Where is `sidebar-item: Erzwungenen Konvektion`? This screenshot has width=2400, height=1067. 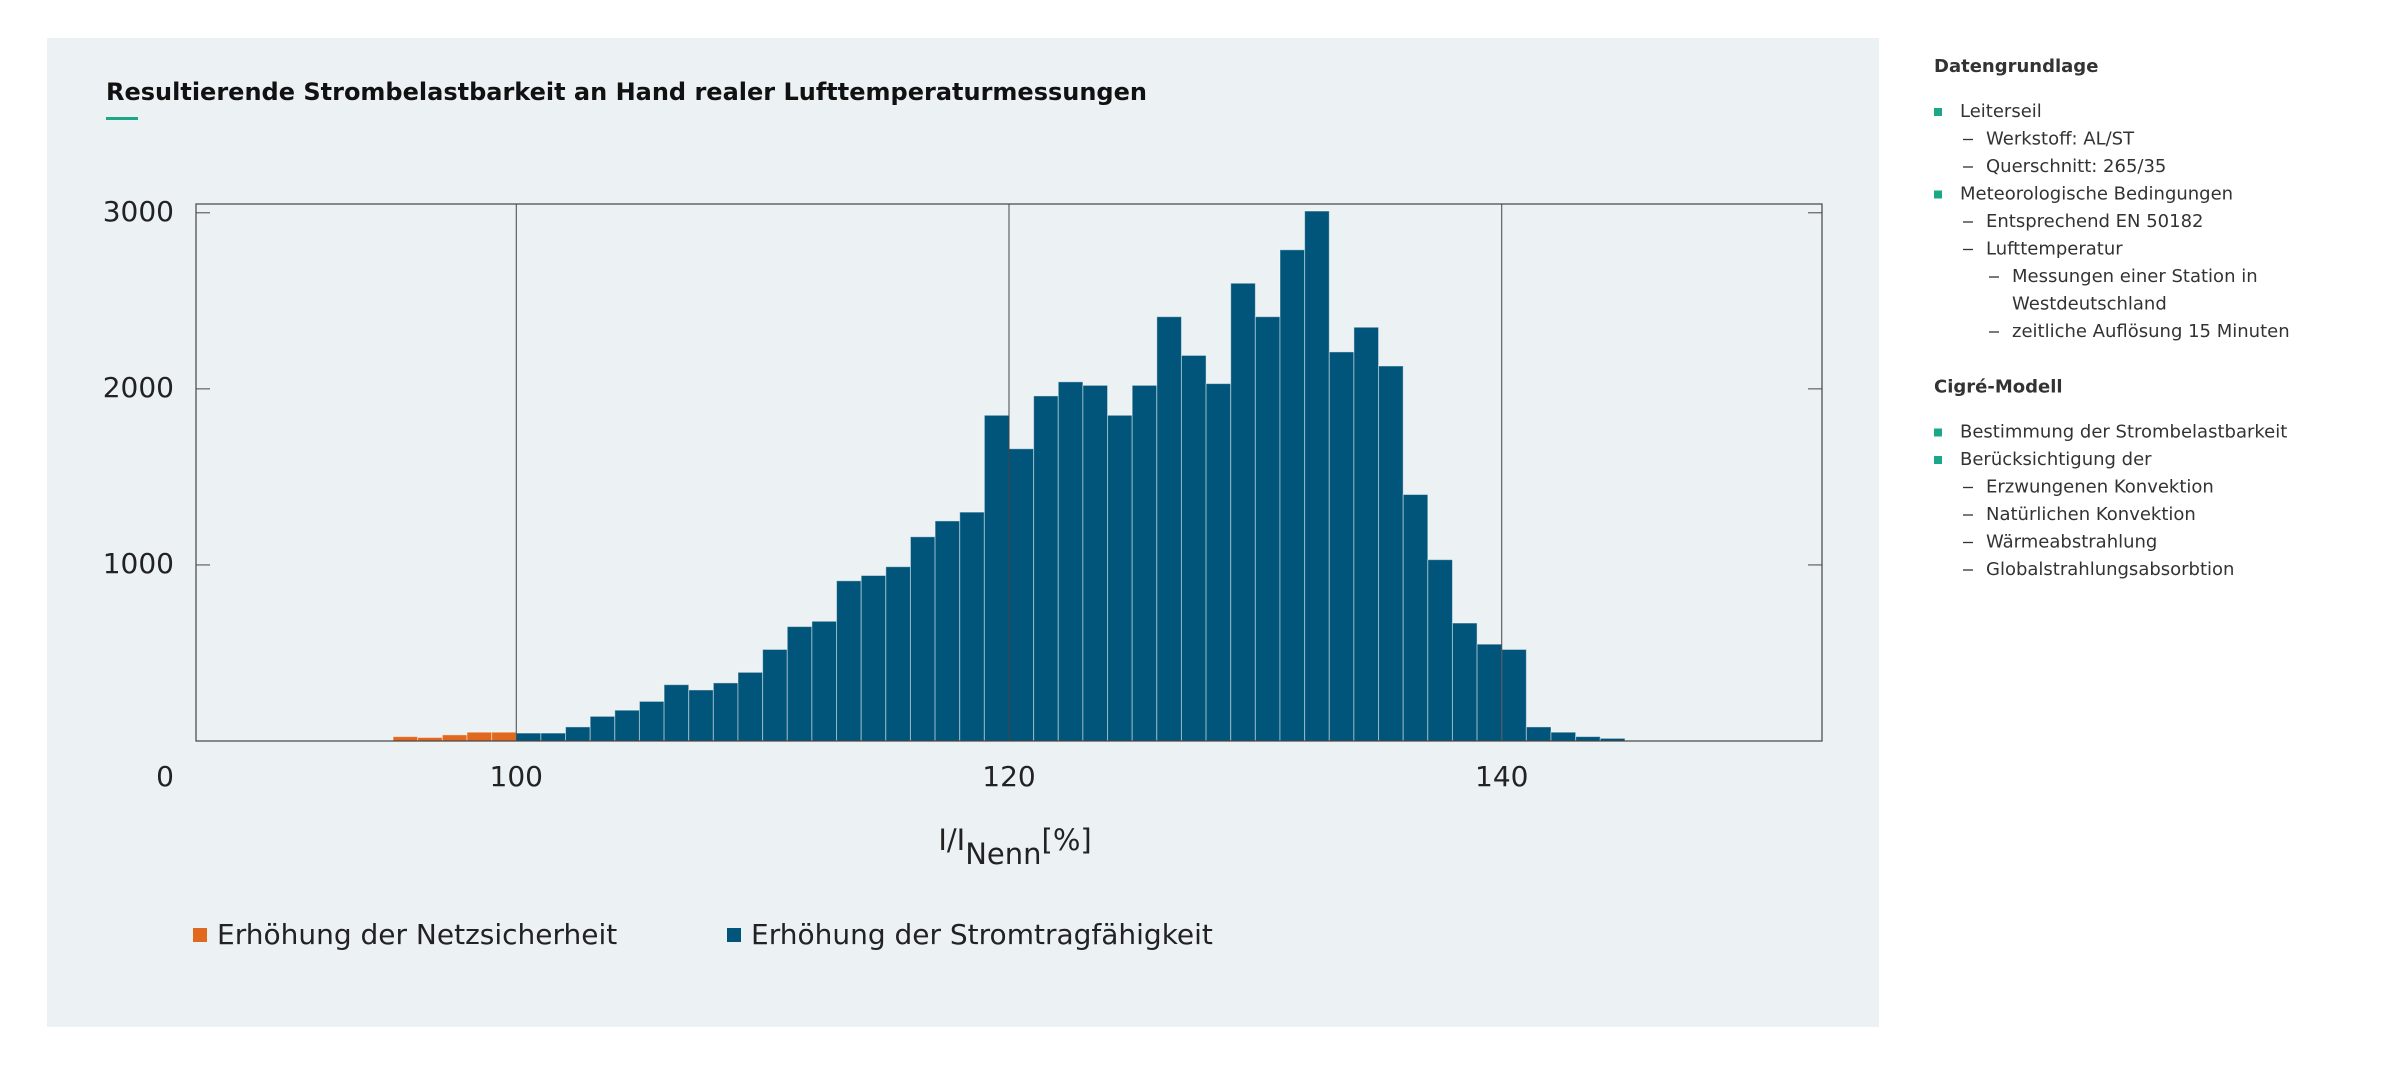
sidebar-item: Erzwungenen Konvektion is located at coordinates (2100, 487).